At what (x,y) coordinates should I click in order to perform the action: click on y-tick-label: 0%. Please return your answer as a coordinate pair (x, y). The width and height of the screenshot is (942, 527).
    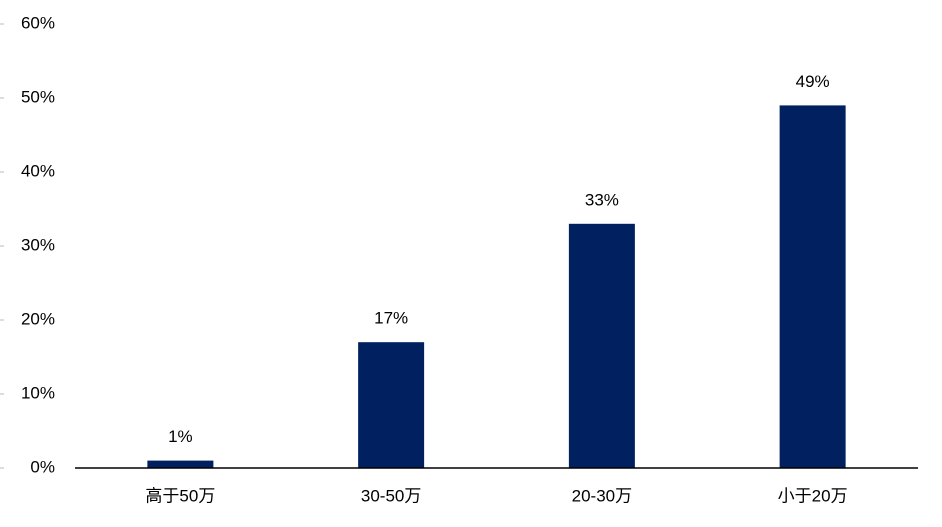
    Looking at the image, I should click on (42, 466).